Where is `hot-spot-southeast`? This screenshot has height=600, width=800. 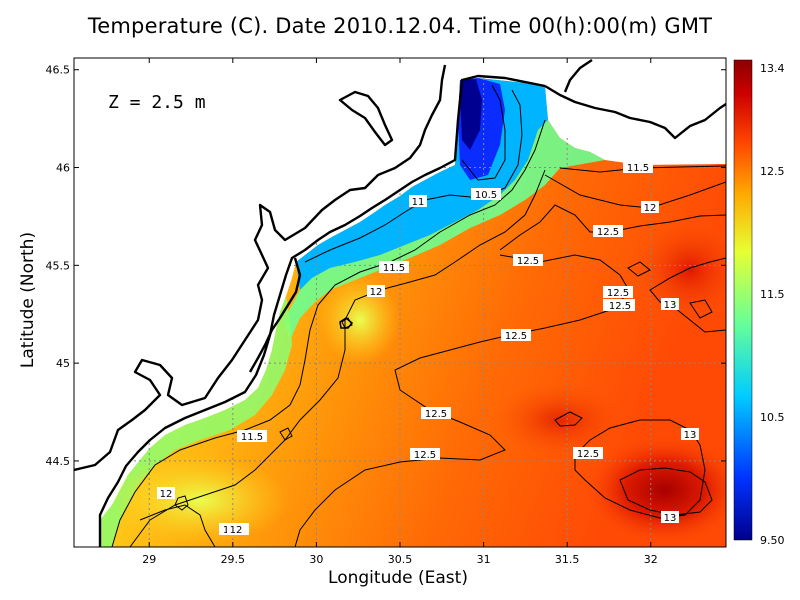 hot-spot-southeast is located at coordinates (655, 490).